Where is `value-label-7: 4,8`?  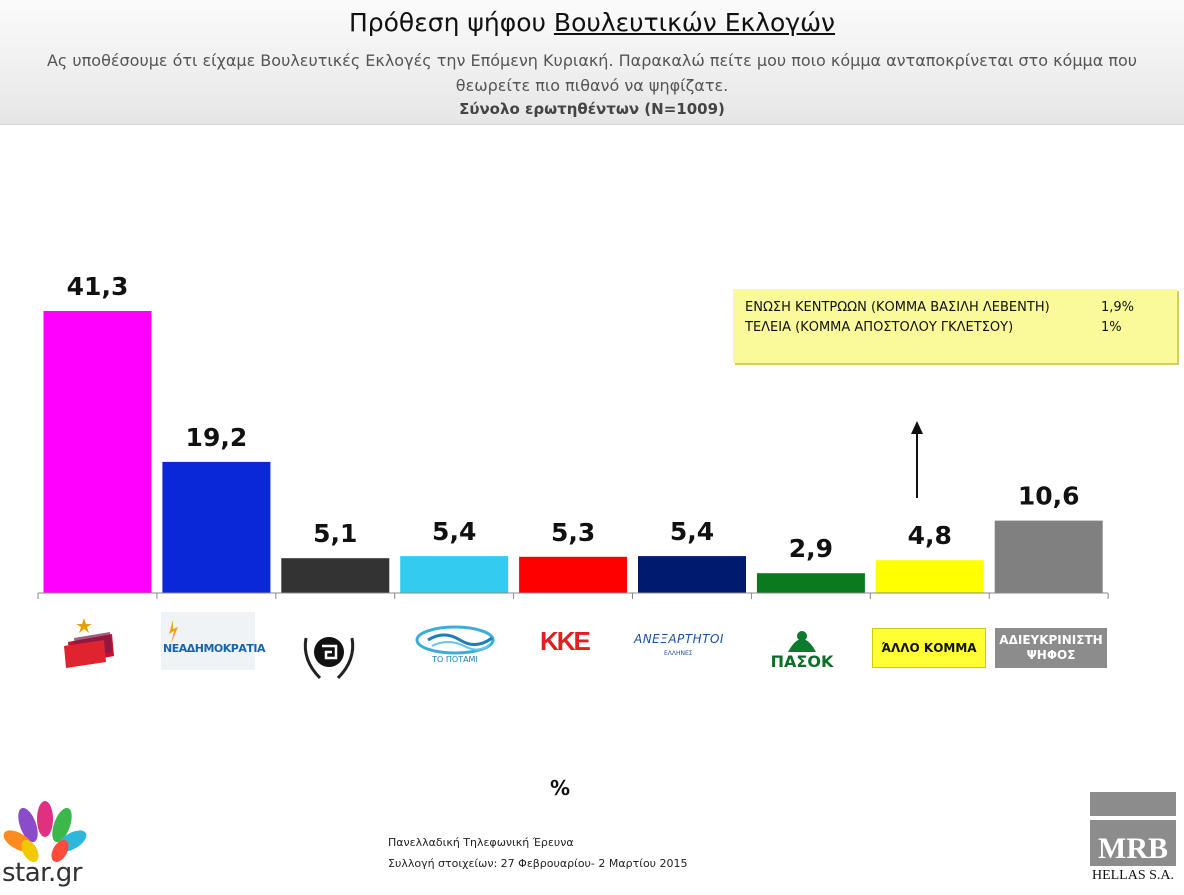
value-label-7: 4,8 is located at coordinates (930, 535).